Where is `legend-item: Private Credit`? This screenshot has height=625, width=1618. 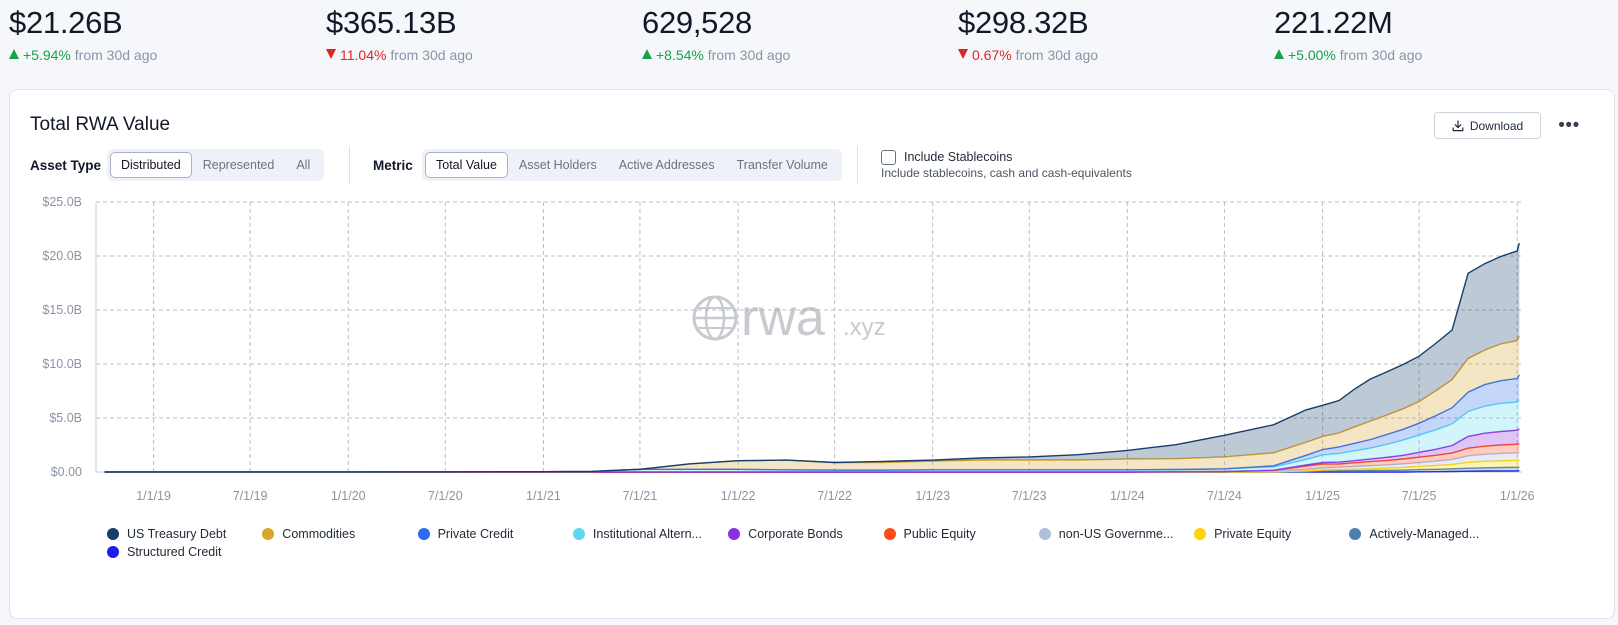
legend-item: Private Credit is located at coordinates (465, 534).